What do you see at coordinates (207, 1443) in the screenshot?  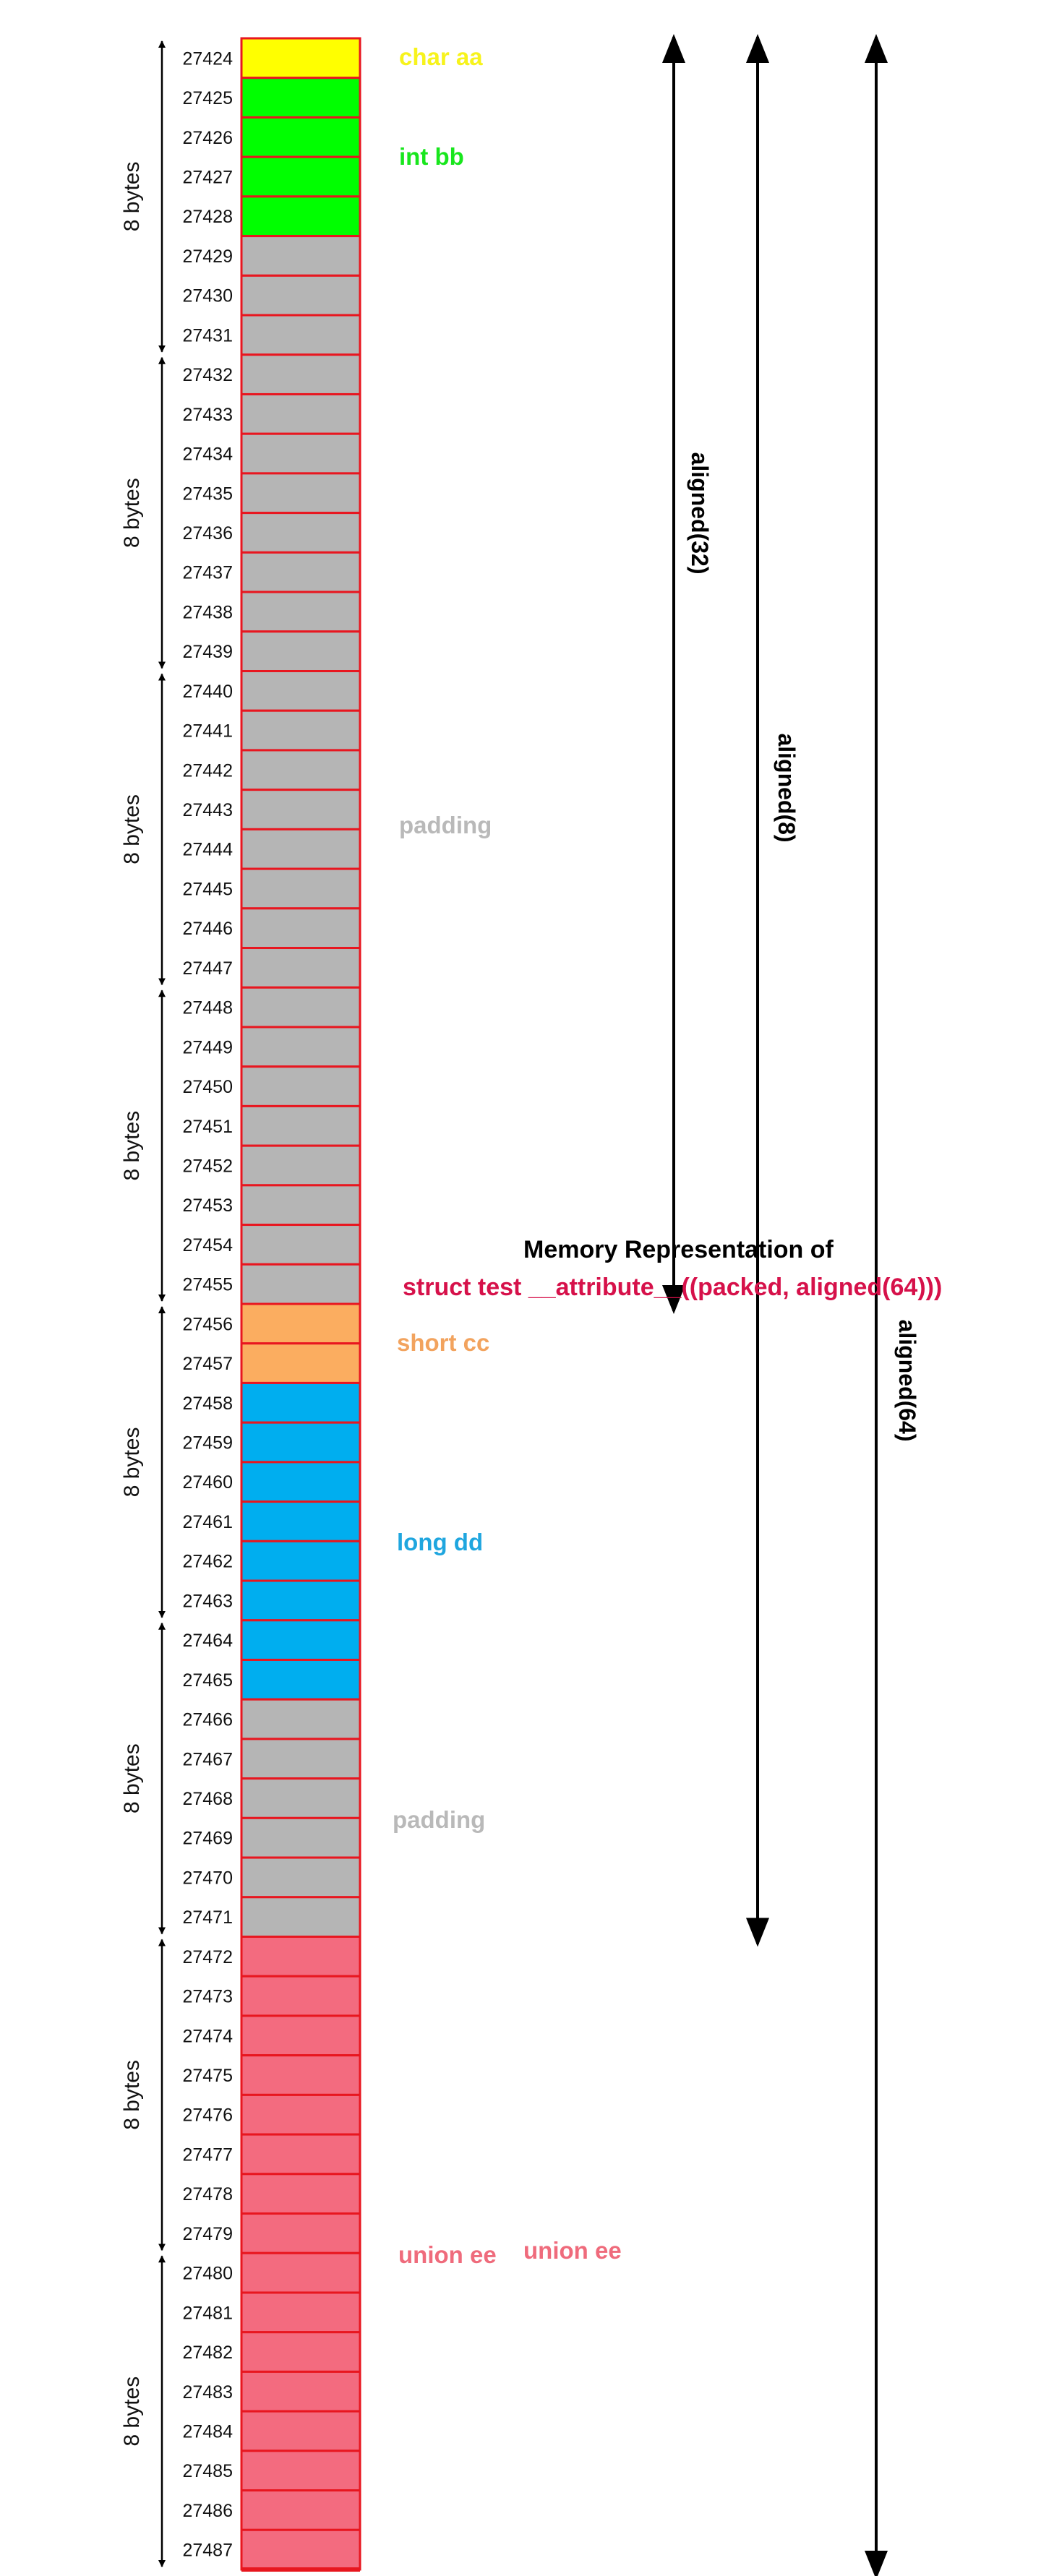 I see `address-label: 27459` at bounding box center [207, 1443].